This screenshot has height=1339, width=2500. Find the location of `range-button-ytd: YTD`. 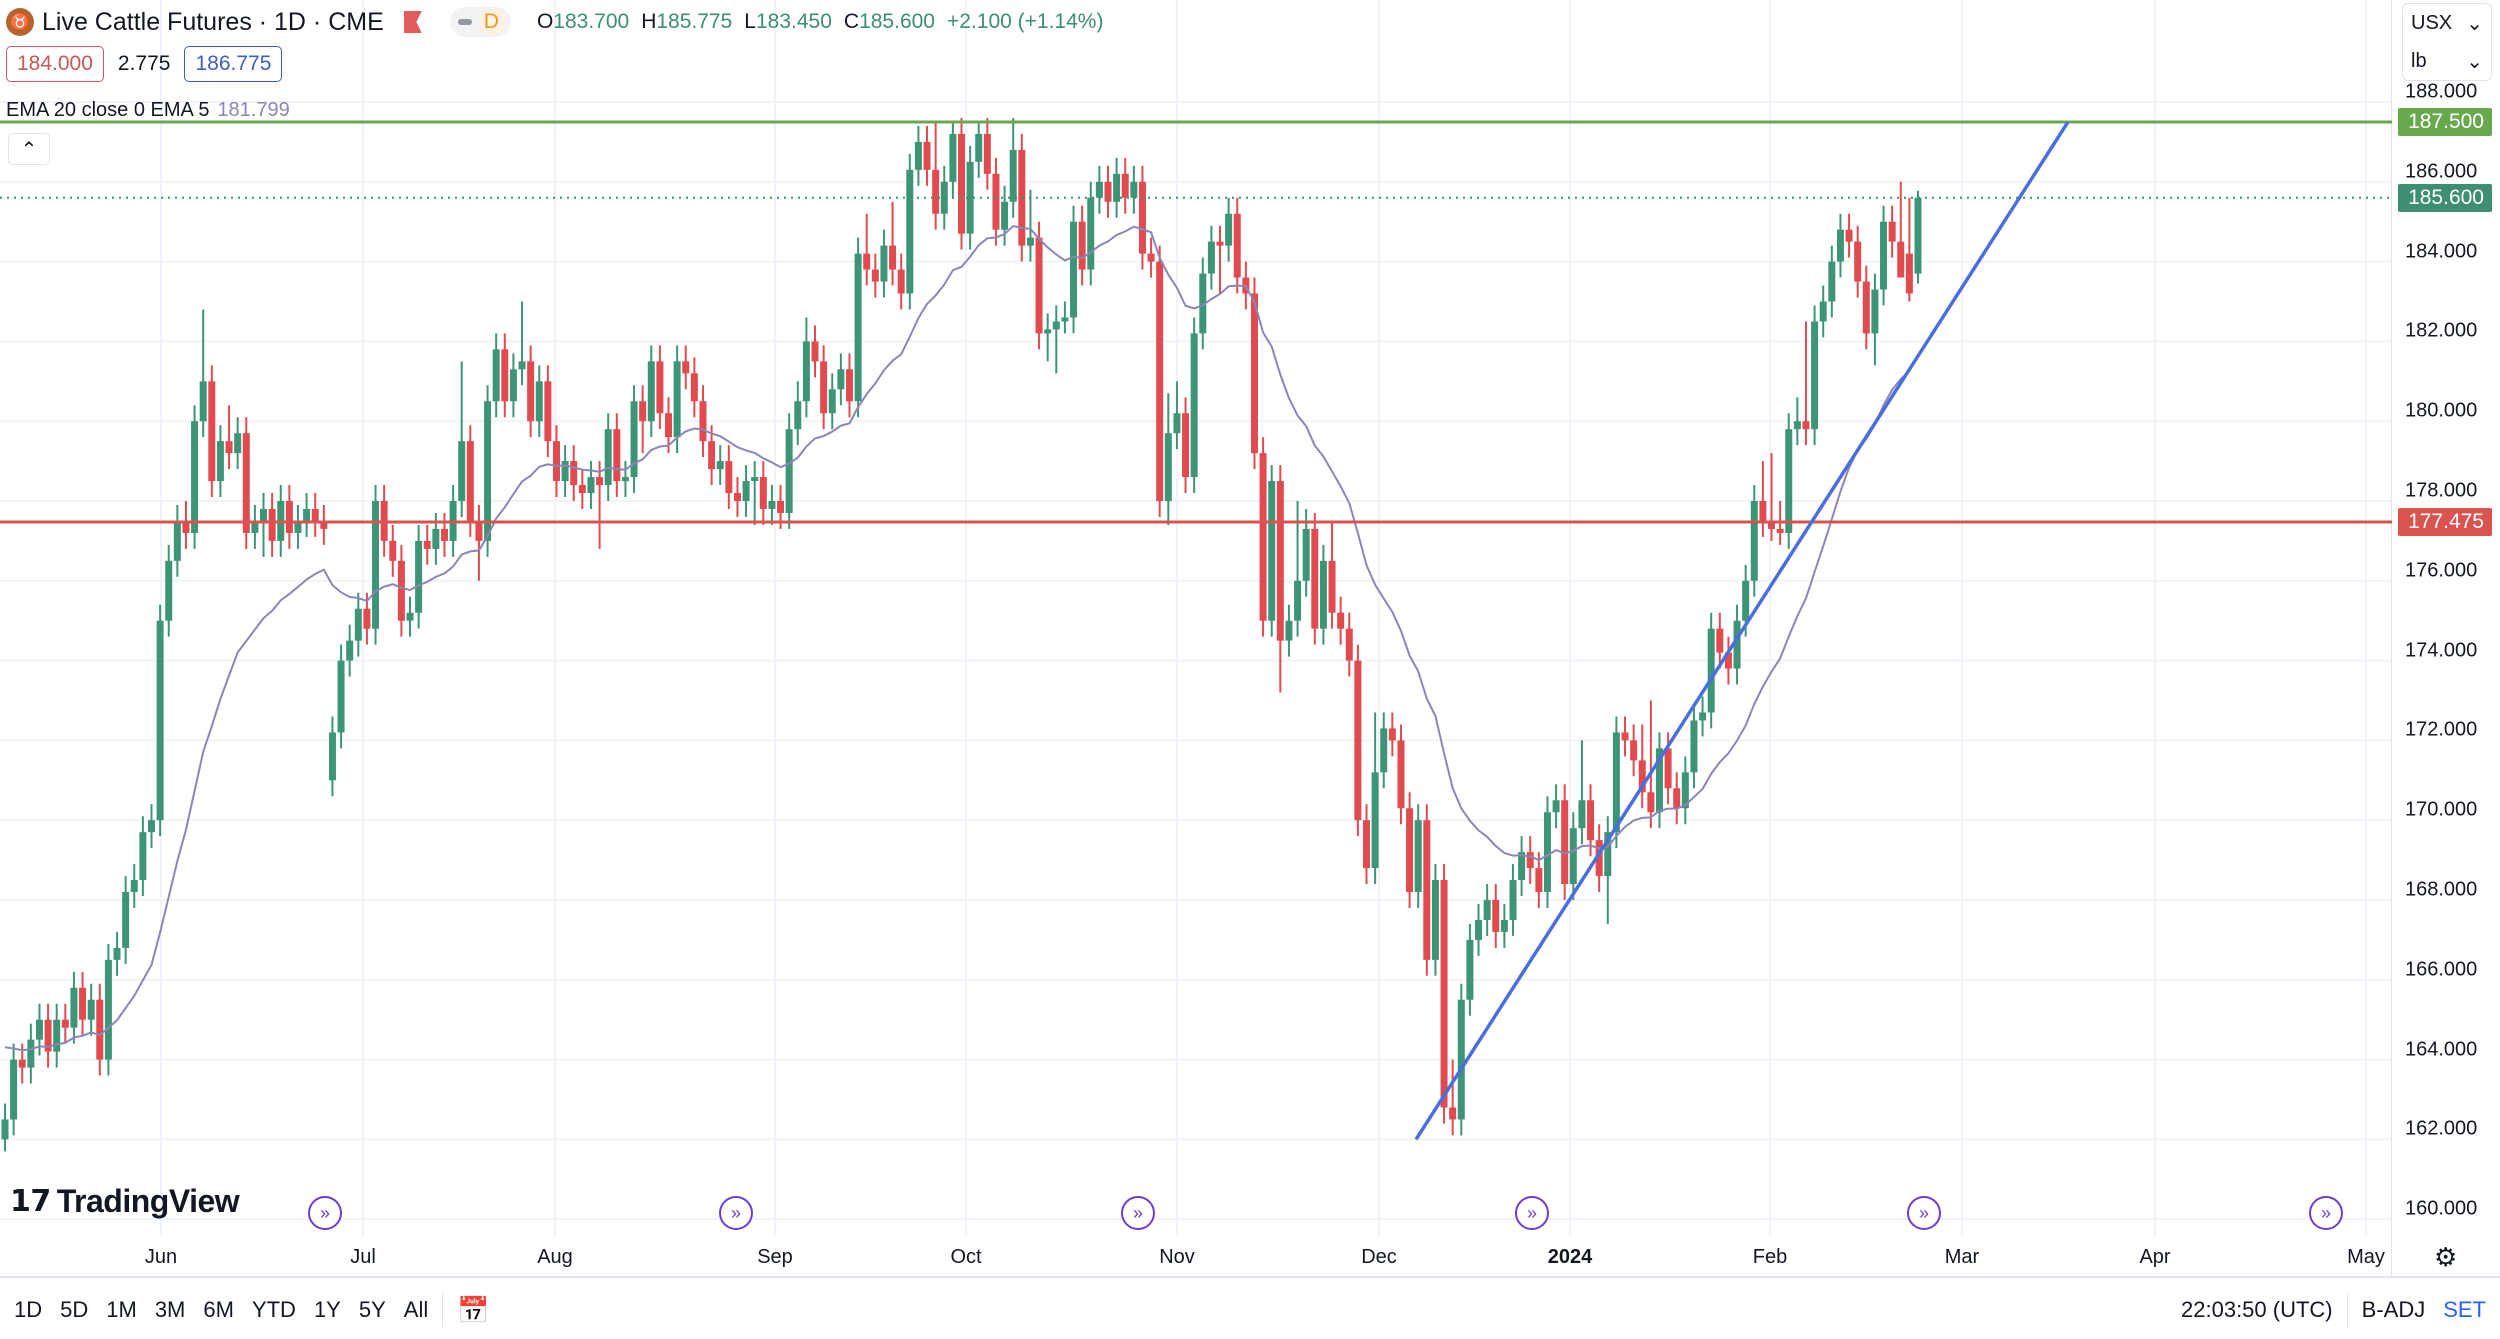

range-button-ytd: YTD is located at coordinates (273, 1309).